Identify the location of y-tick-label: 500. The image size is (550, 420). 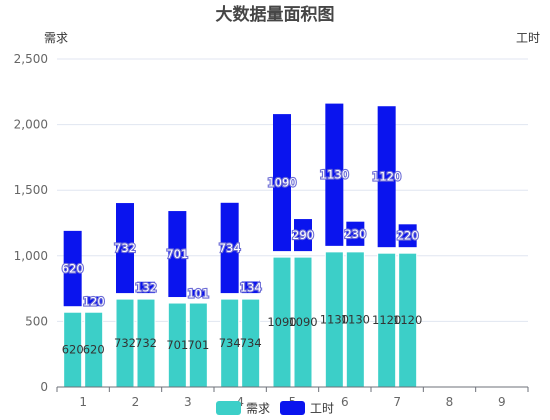
(36, 321).